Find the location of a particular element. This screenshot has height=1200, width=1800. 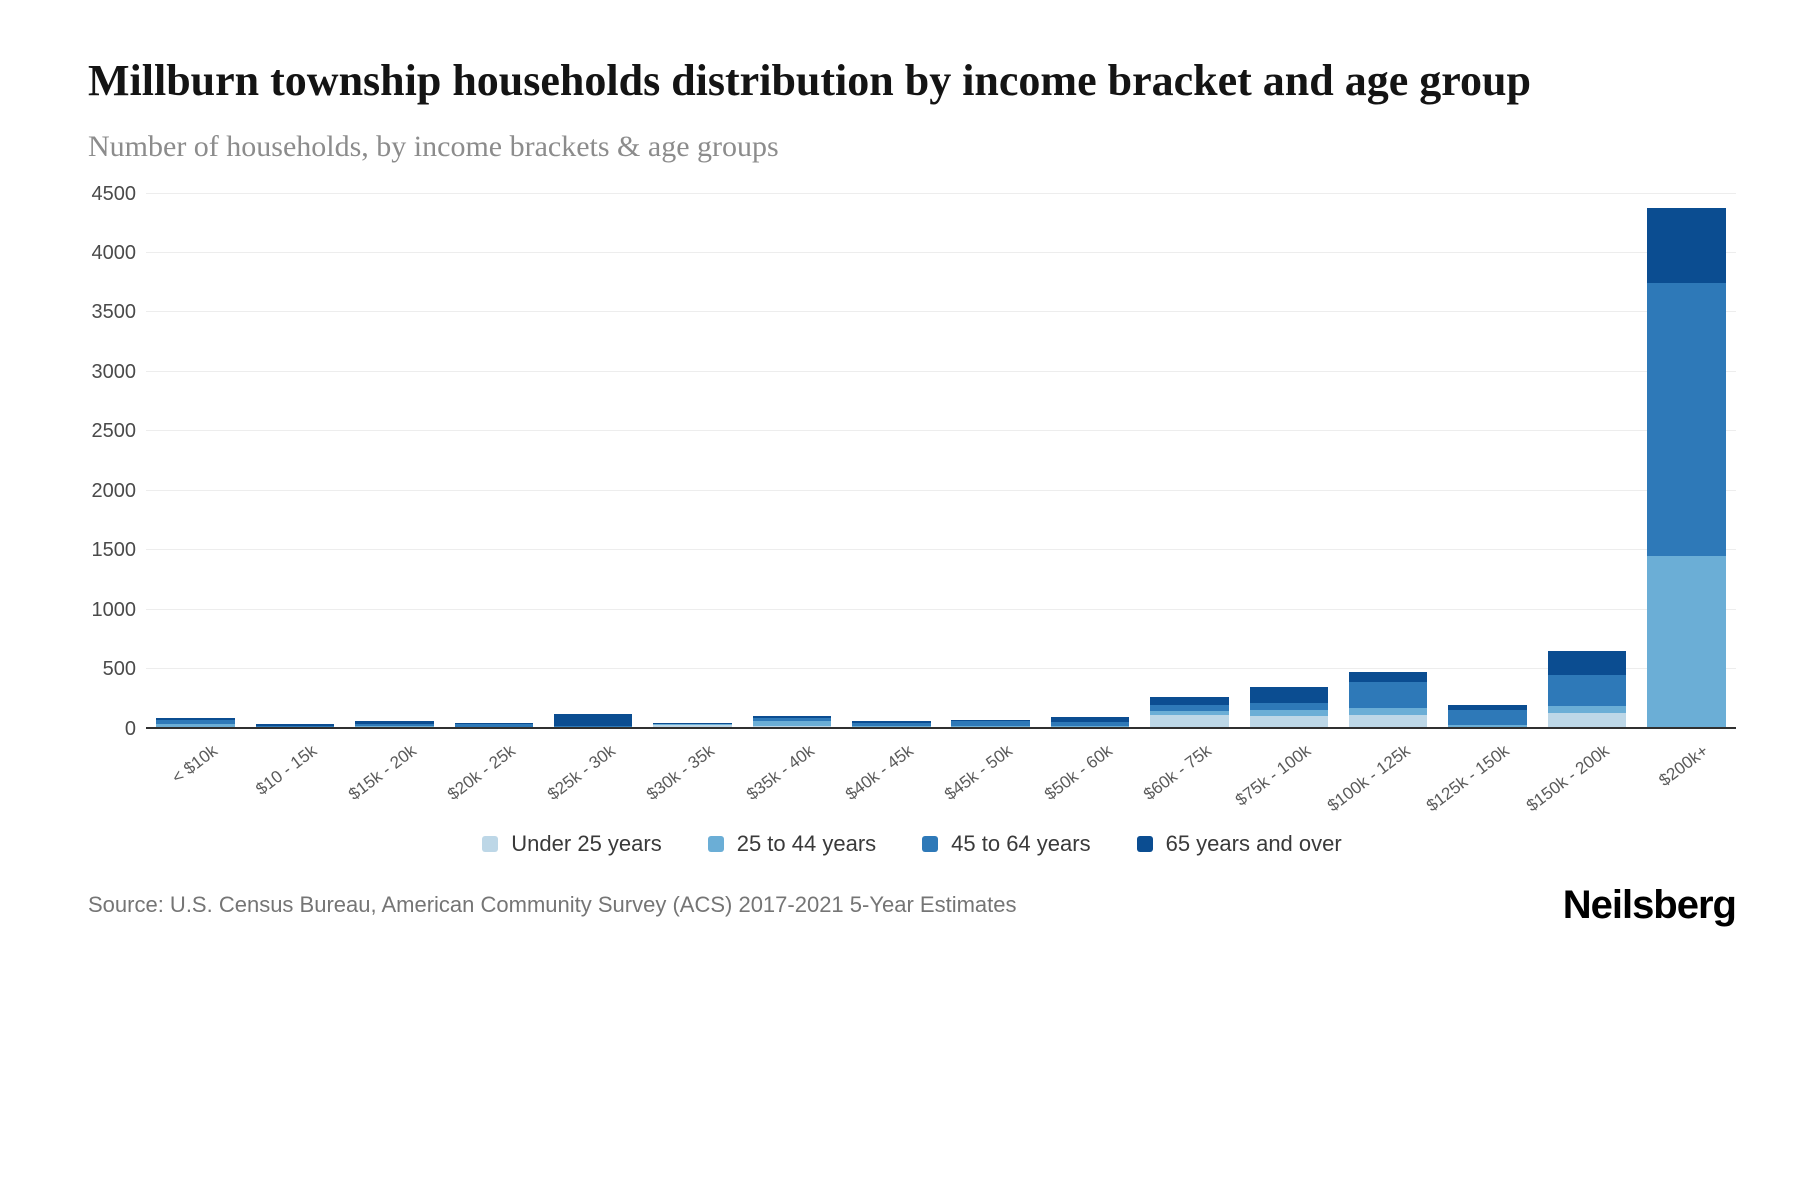

x-tick: $25k - 30k is located at coordinates (593, 779).